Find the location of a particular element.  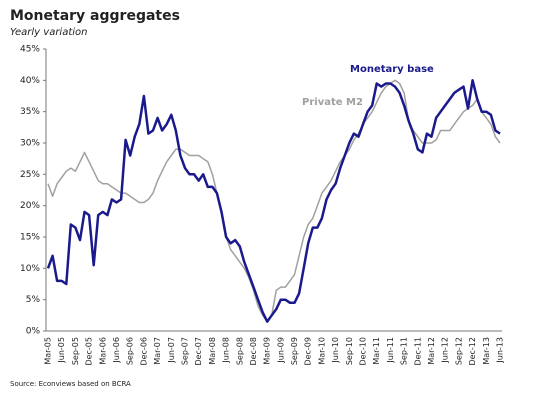

chart-subtitle: Yearly variation is located at coordinates (49, 32).